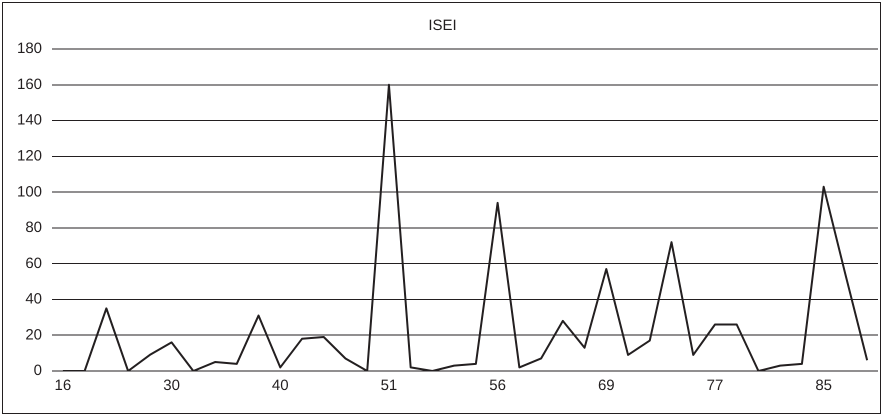  I want to click on x-tick-label: 77, so click(715, 385).